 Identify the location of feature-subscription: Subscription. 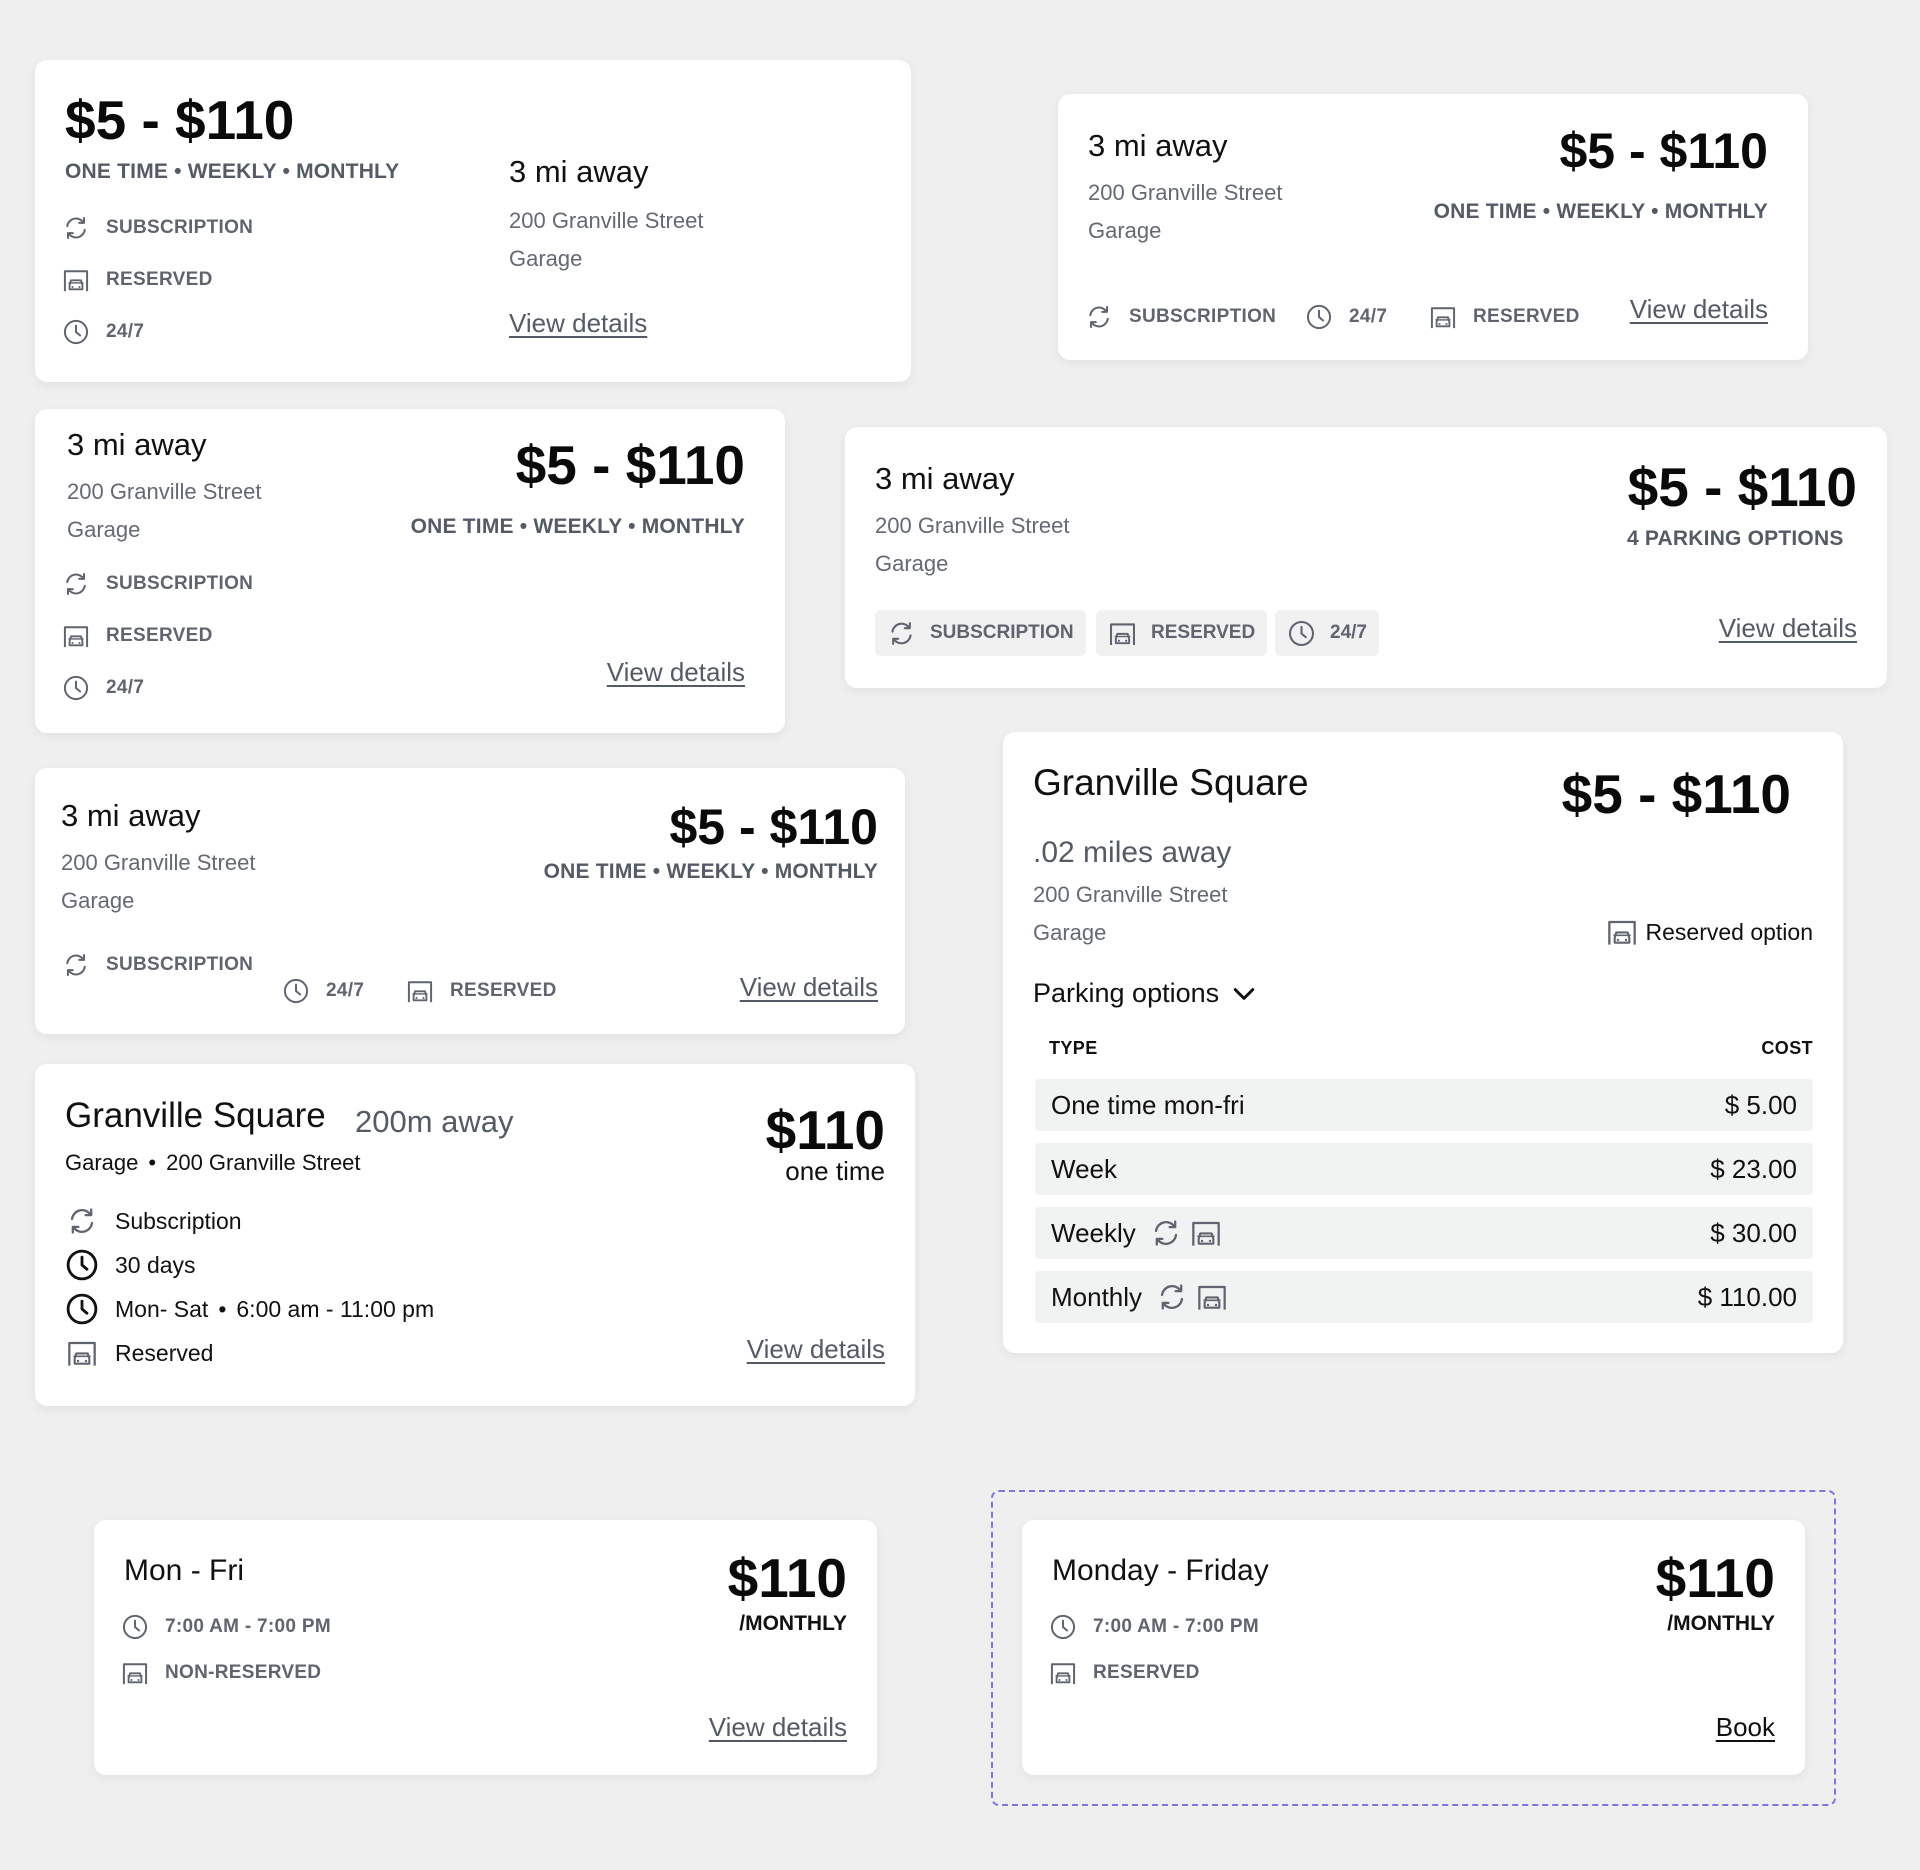
(153, 1221).